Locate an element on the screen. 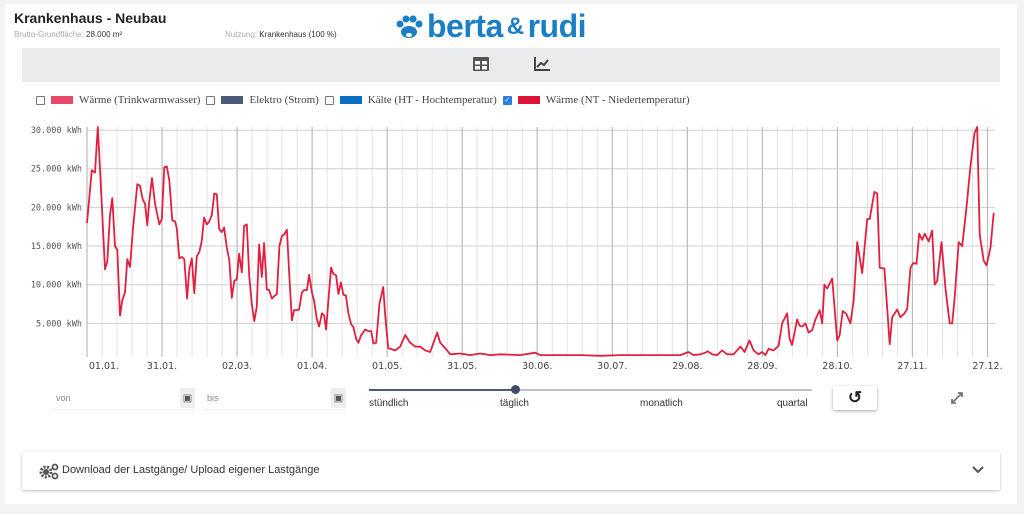 Image resolution: width=1024 pixels, height=514 pixels. resolution-hourly: stündlich is located at coordinates (389, 403).